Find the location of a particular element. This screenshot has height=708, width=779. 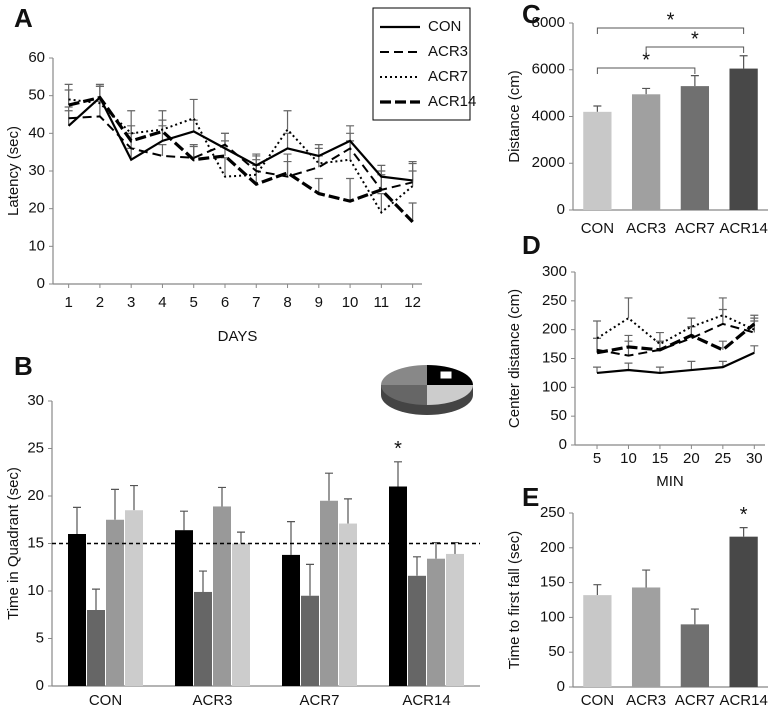

y-tick-label: 8000 is located at coordinates (548, 22).